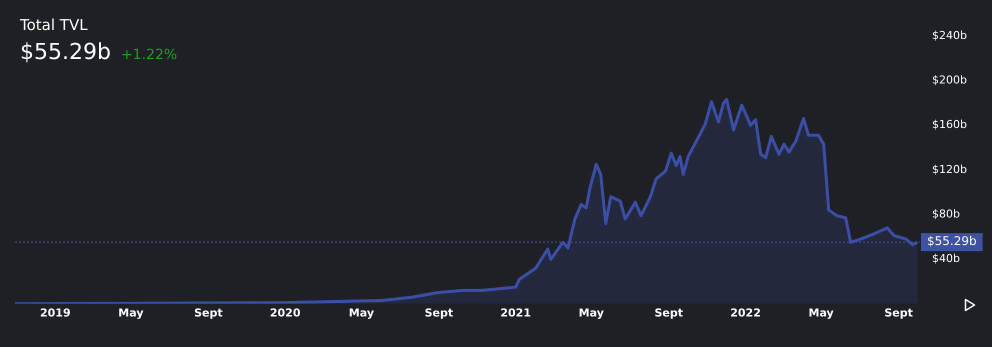  What do you see at coordinates (745, 313) in the screenshot?
I see `x-tick-label: 2022` at bounding box center [745, 313].